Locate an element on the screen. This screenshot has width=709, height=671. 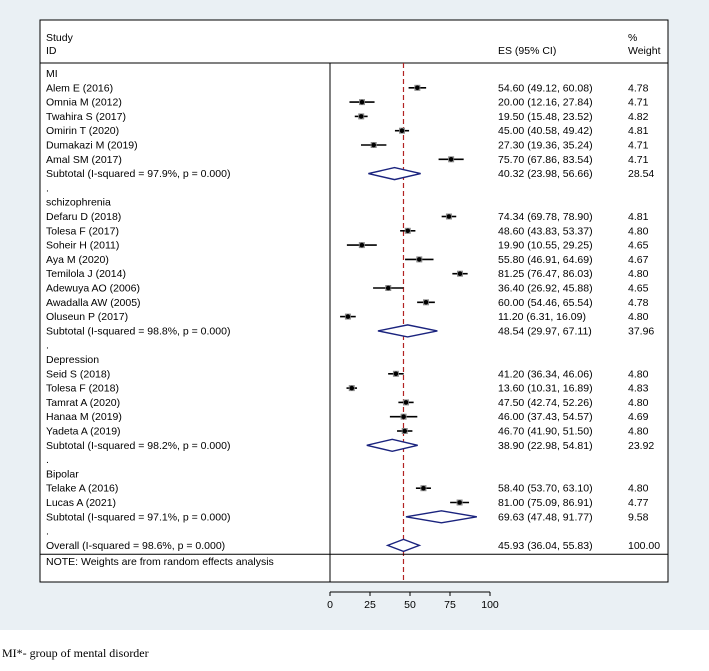
study-es-text: 54.60 (49.12, 60.08) is located at coordinates (545, 88).